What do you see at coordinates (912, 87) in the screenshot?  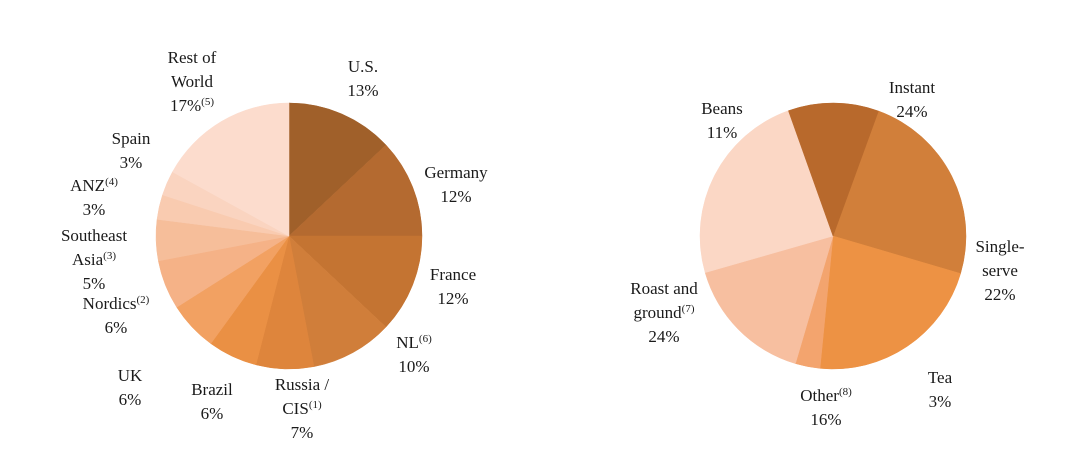 I see `slice-label-instant: Instant` at bounding box center [912, 87].